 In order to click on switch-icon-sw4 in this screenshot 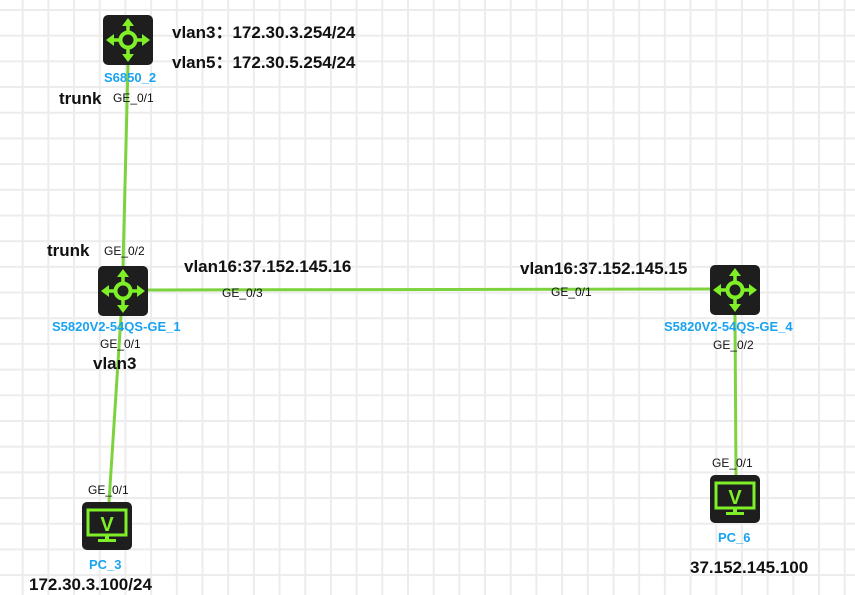, I will do `click(735, 290)`.